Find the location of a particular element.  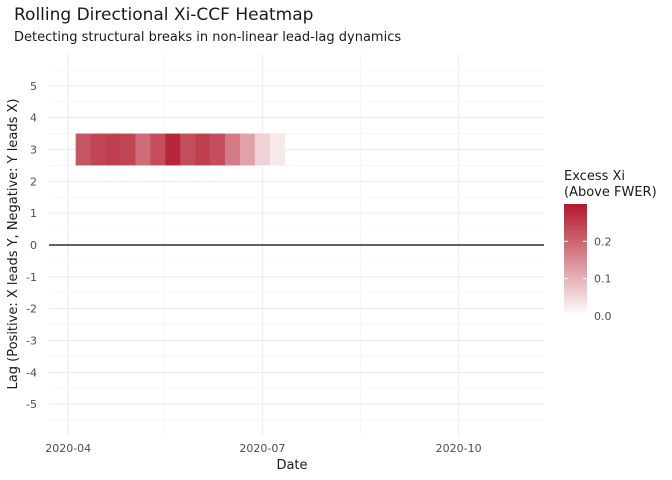

x-axis-title: Date is located at coordinates (291, 465).